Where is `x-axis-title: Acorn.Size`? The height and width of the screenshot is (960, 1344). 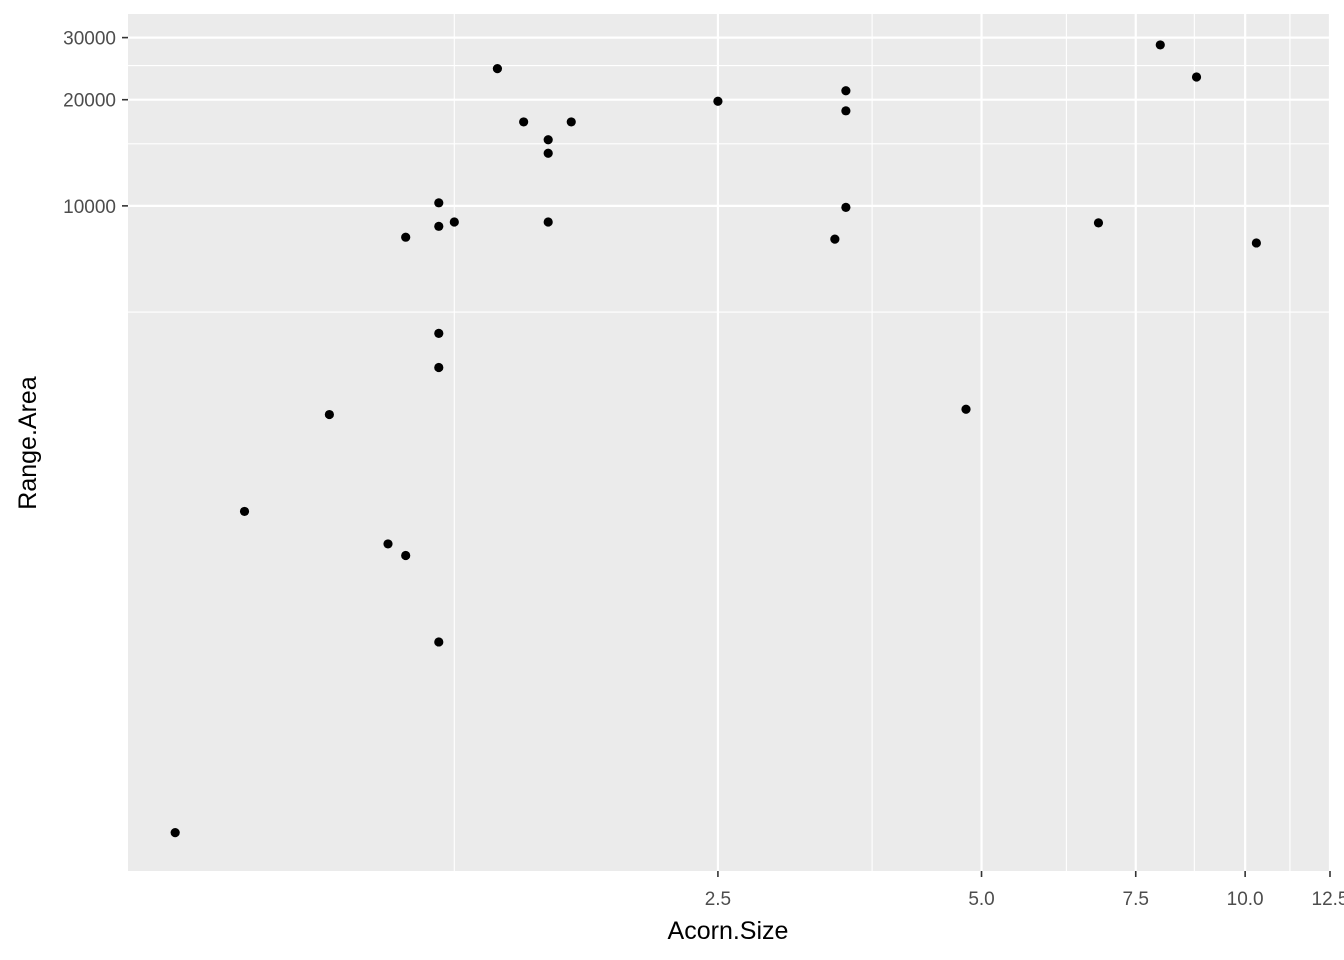 x-axis-title: Acorn.Size is located at coordinates (728, 931).